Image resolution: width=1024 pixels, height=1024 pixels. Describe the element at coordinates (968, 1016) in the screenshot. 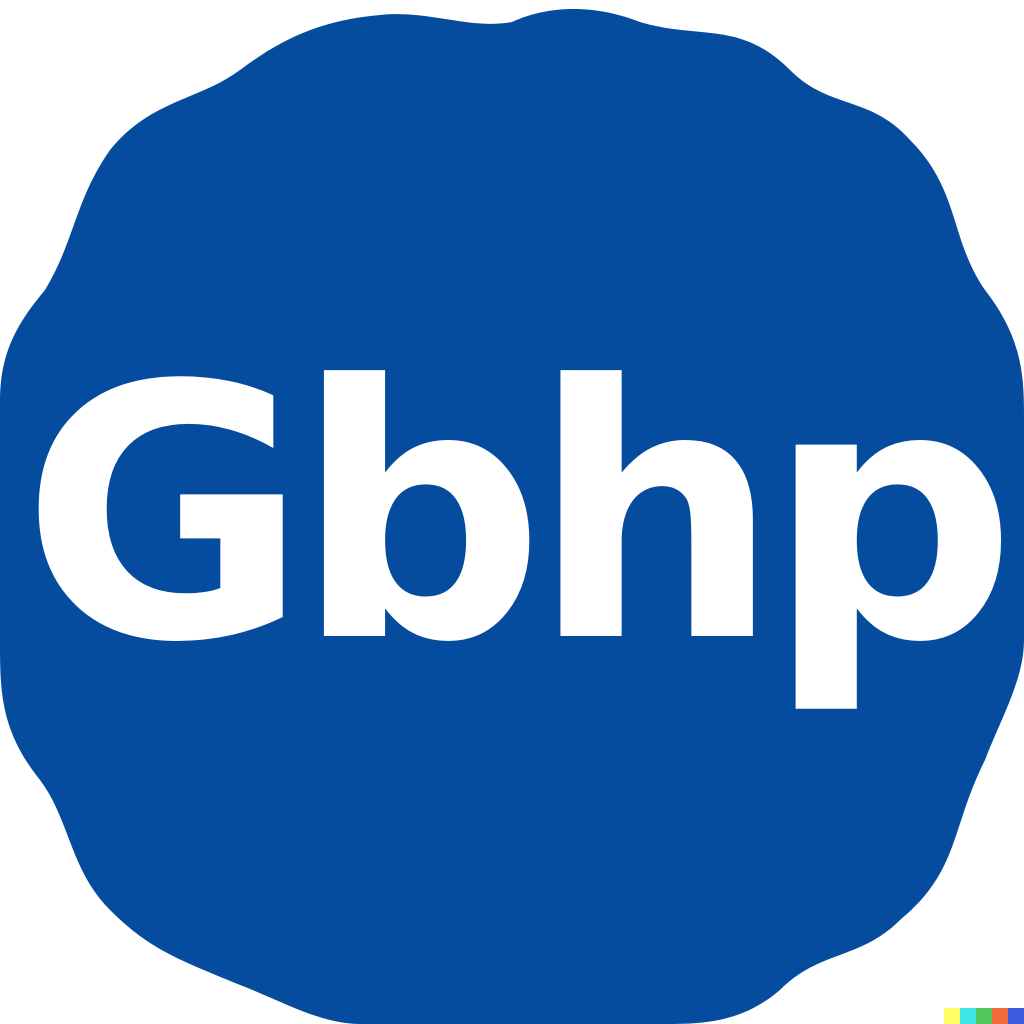

I see `swatch-cyan` at that location.